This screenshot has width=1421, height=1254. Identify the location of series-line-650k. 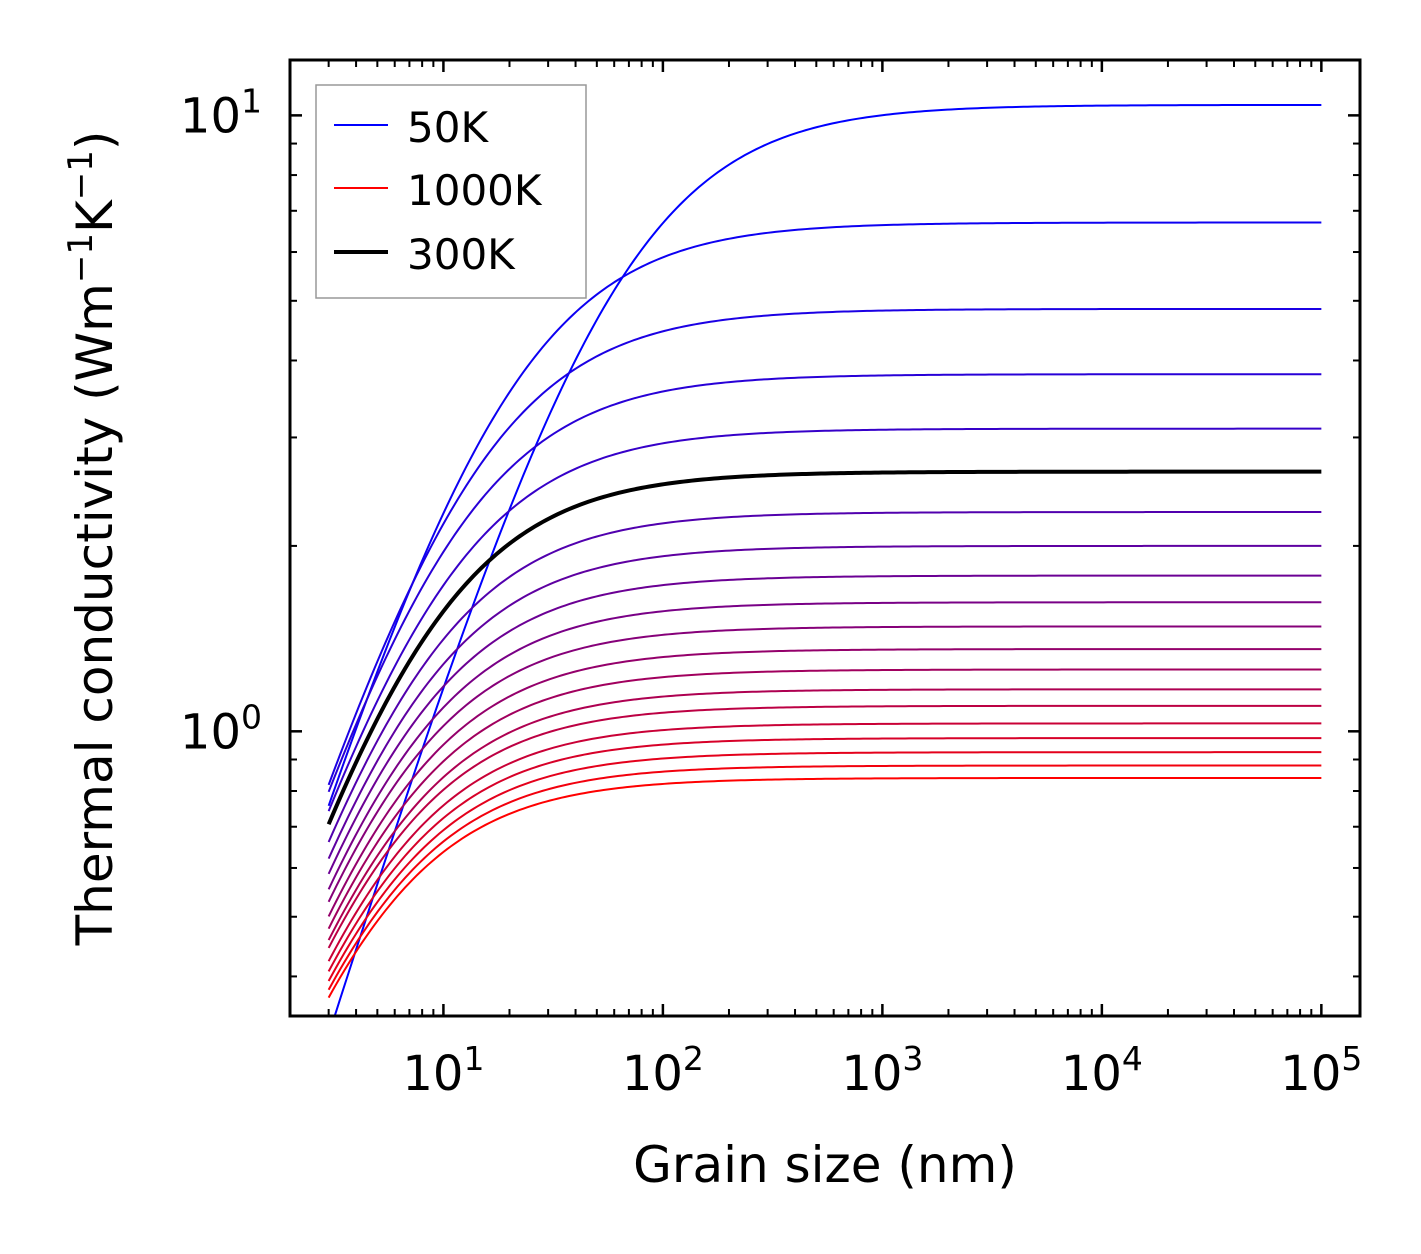
(824, 799).